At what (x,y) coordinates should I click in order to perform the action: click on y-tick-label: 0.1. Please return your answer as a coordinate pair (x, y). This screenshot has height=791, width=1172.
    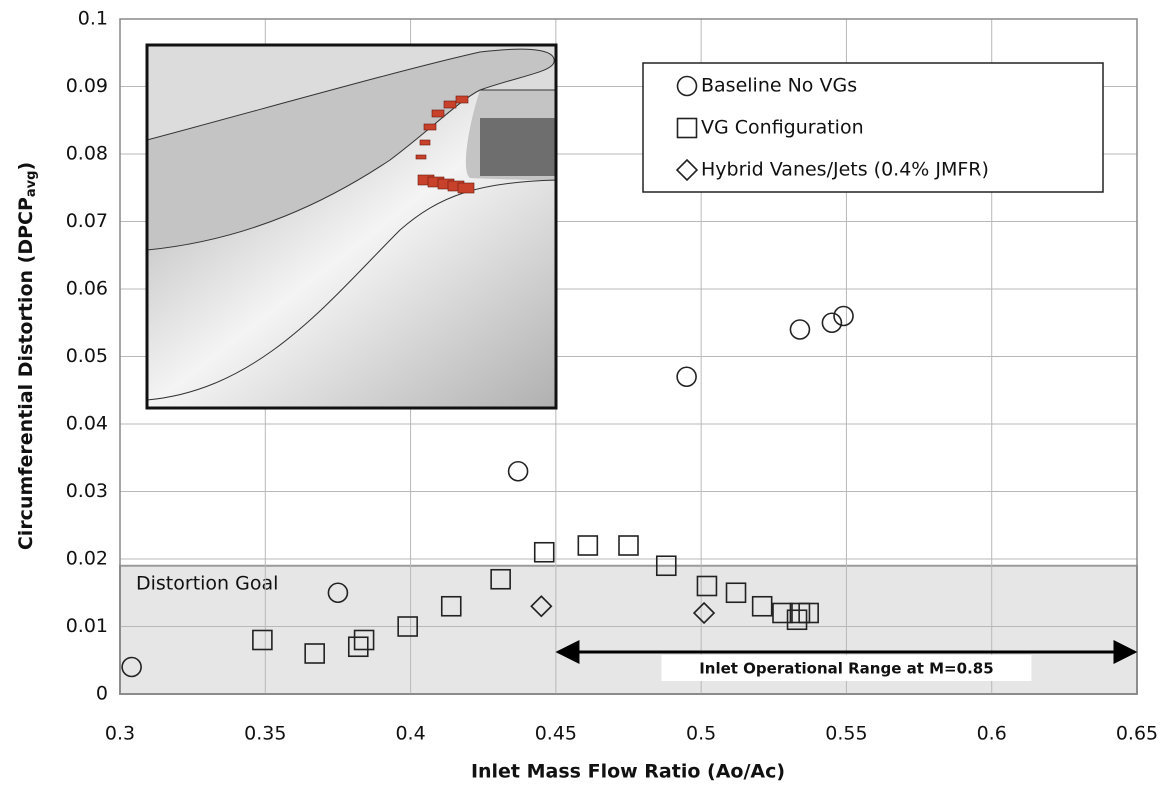
    Looking at the image, I should click on (93, 19).